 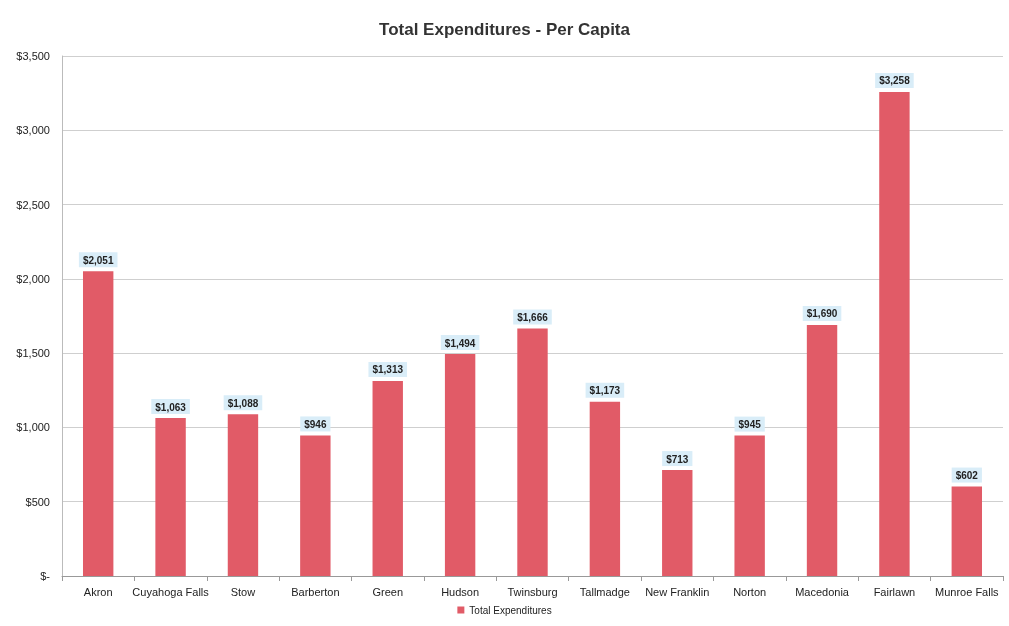 What do you see at coordinates (45, 576) in the screenshot?
I see `y-tick-label: $-` at bounding box center [45, 576].